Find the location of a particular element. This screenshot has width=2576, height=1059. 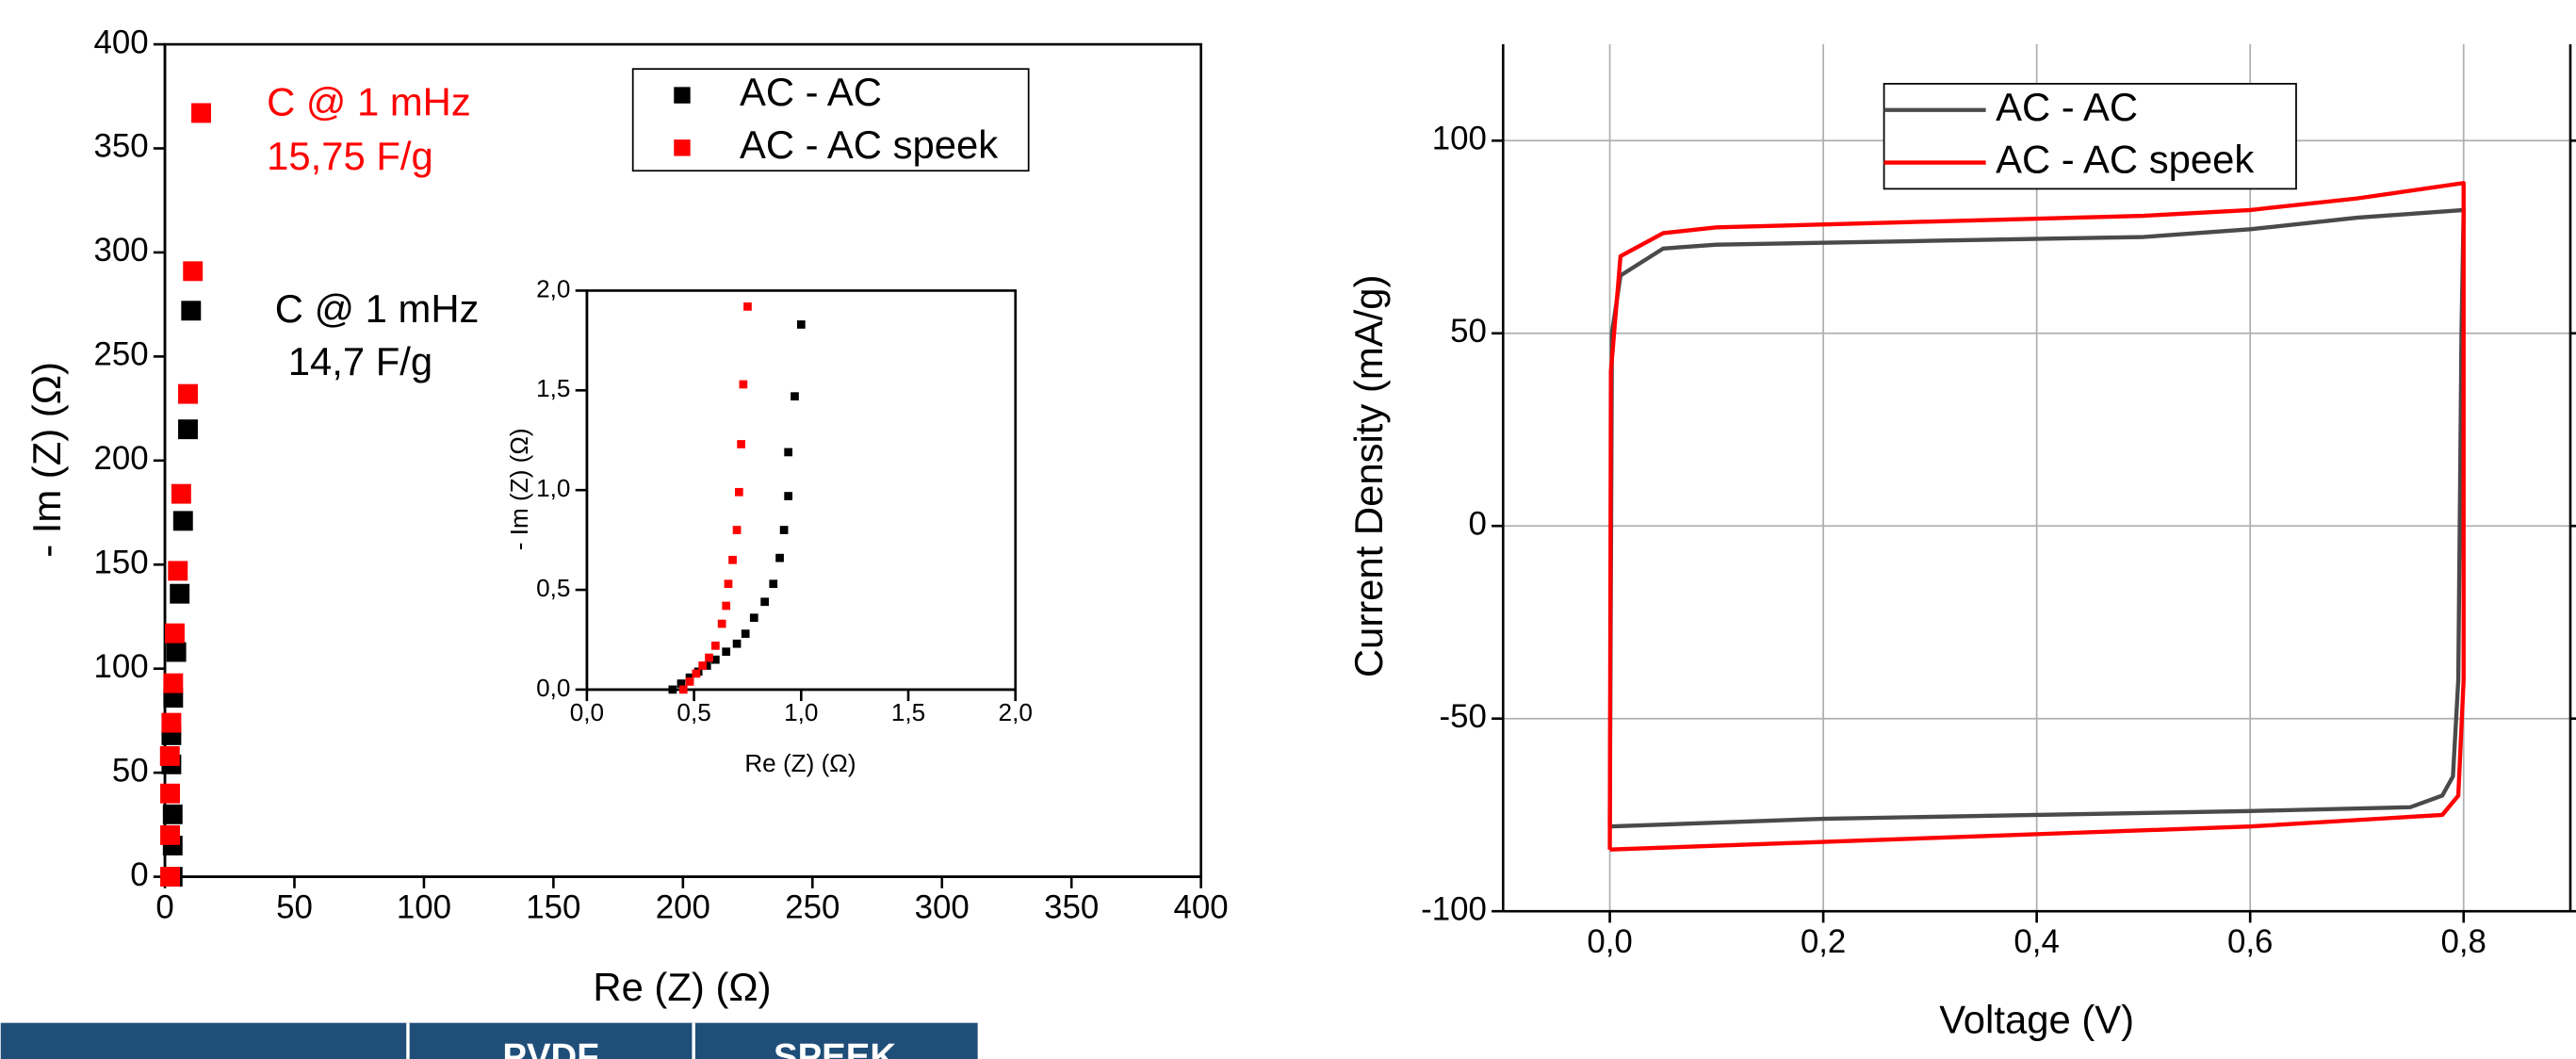

y-tick-label: 250 is located at coordinates (120, 354).